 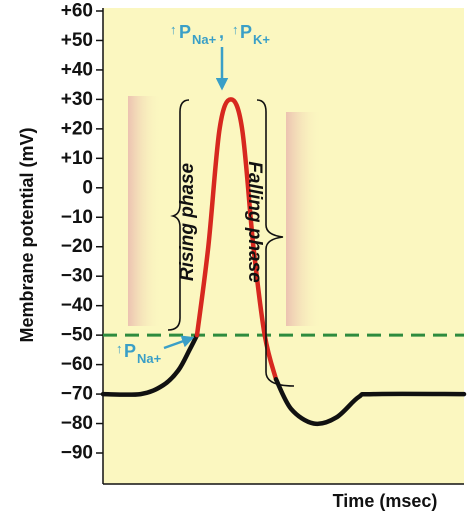 I want to click on peak-label-sub1: Na+, so click(x=204, y=39).